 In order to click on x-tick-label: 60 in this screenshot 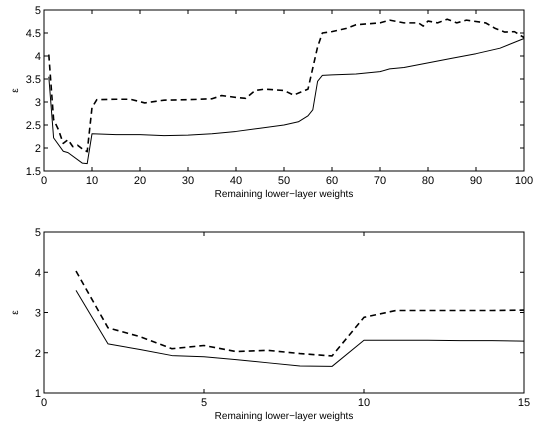, I will do `click(332, 181)`.